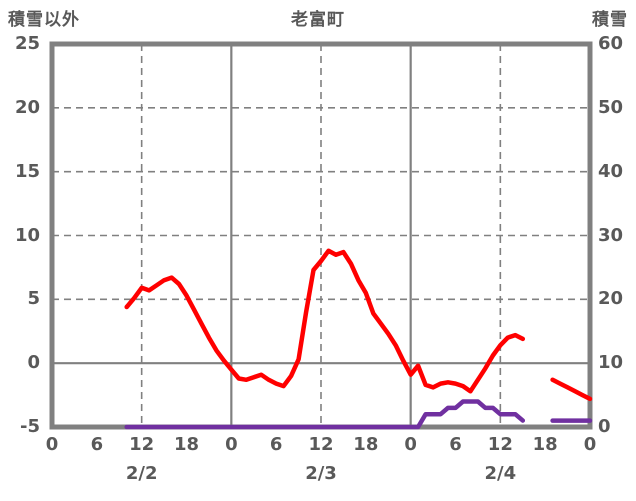 This screenshot has height=501, width=636. I want to click on left-axis-tick: -5, so click(30, 426).